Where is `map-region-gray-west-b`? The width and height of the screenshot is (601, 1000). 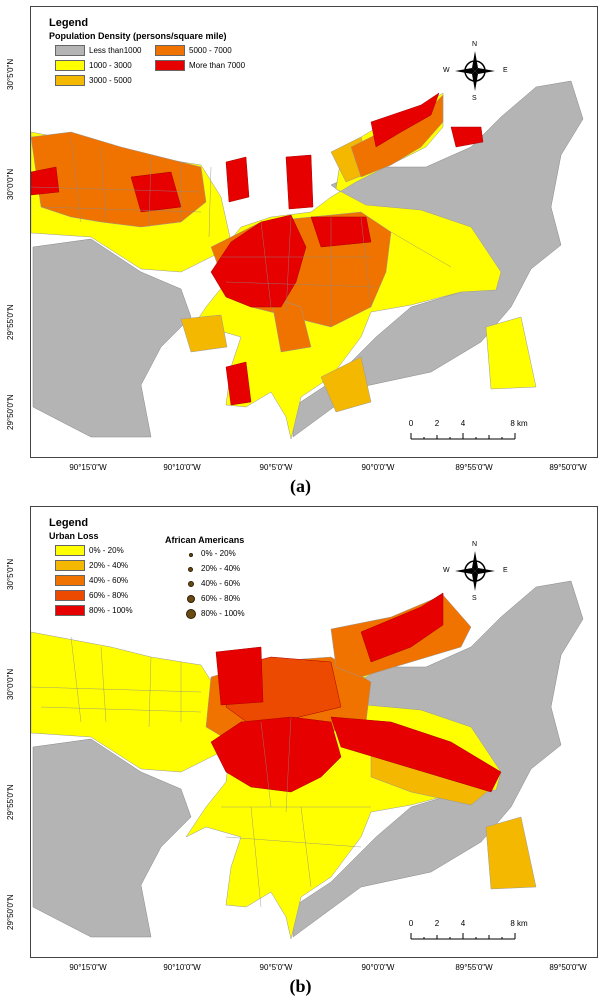 map-region-gray-west-b is located at coordinates (112, 838).